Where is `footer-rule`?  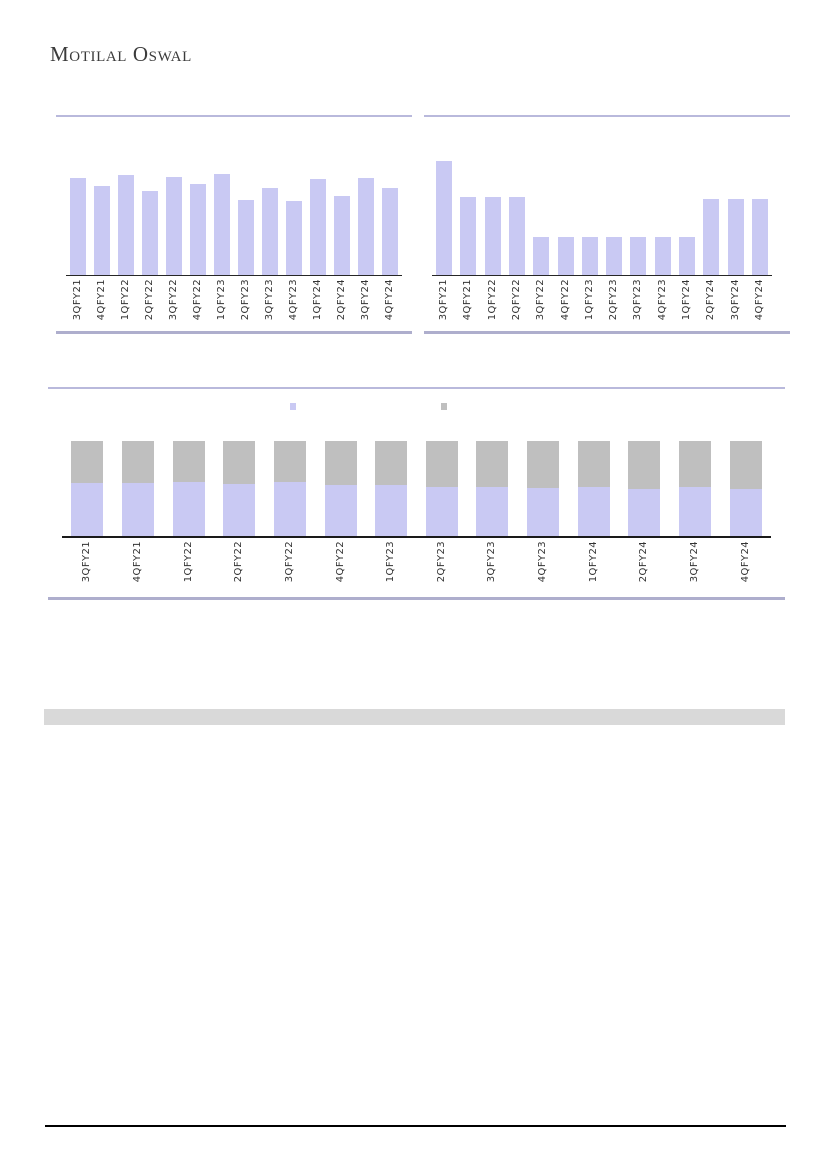
footer-rule is located at coordinates (415, 1126).